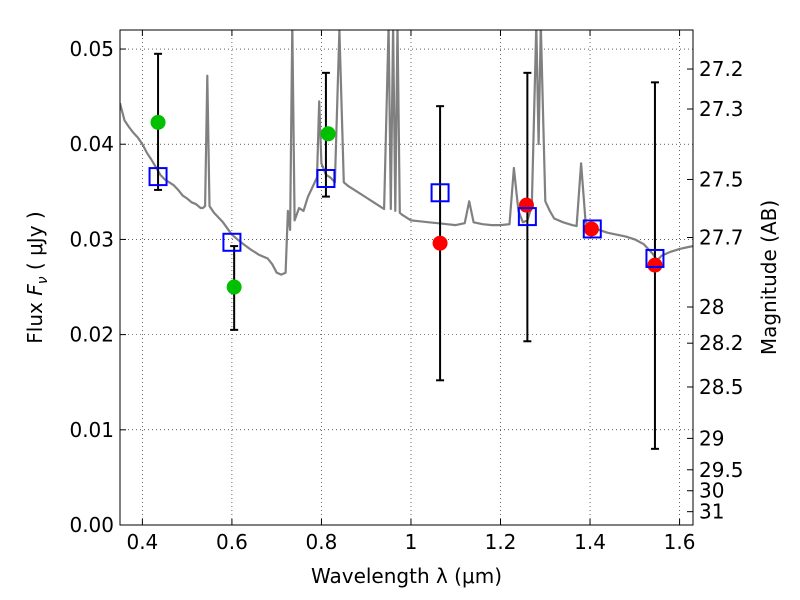  Describe the element at coordinates (711, 512) in the screenshot. I see `y2-tick-label: 31` at that location.